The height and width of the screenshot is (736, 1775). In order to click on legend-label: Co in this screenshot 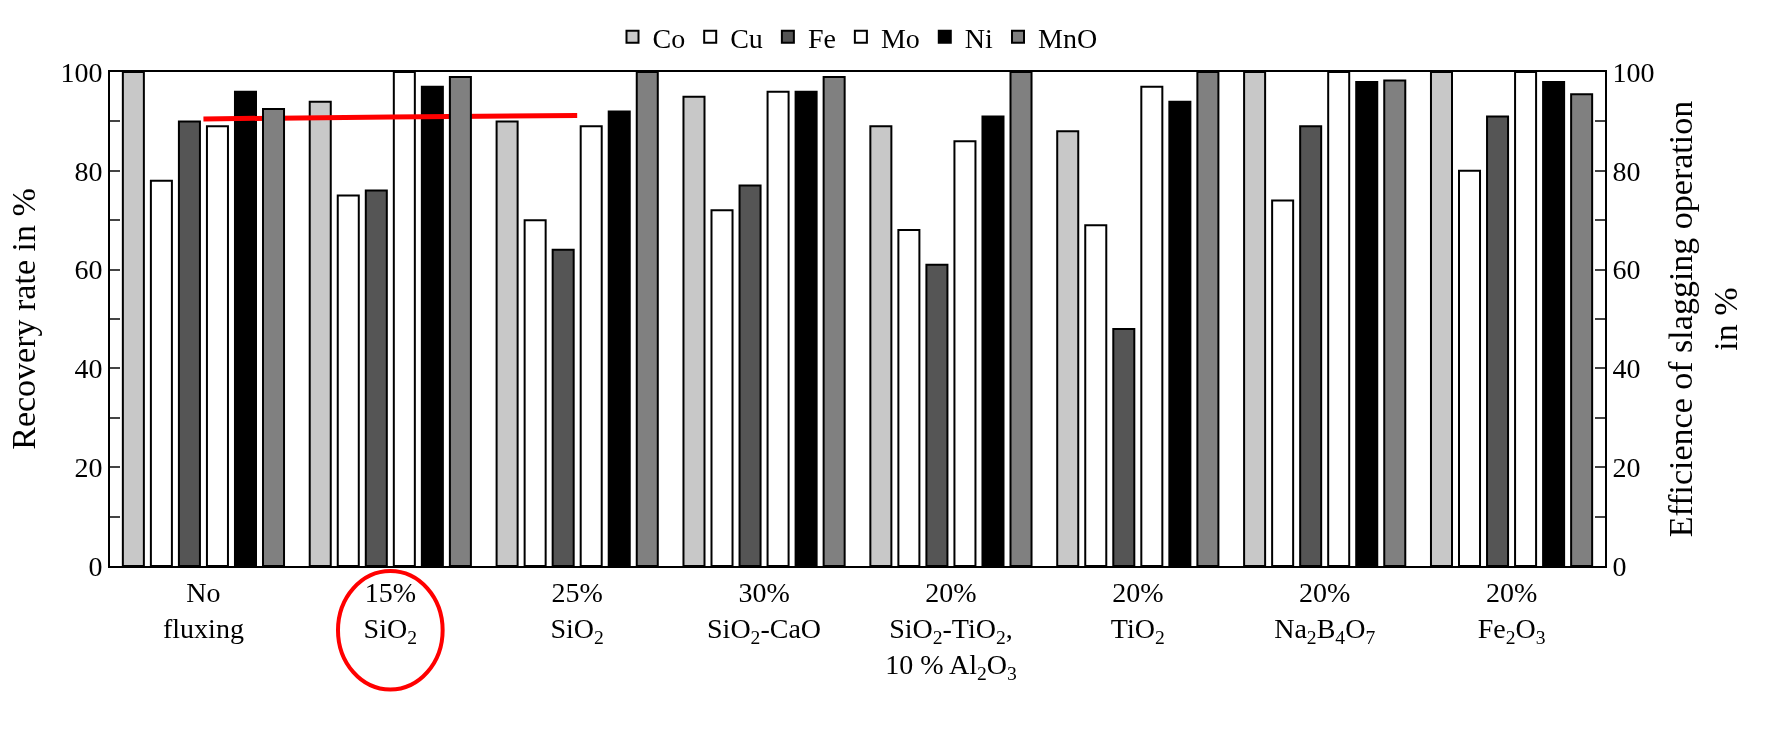, I will do `click(669, 38)`.